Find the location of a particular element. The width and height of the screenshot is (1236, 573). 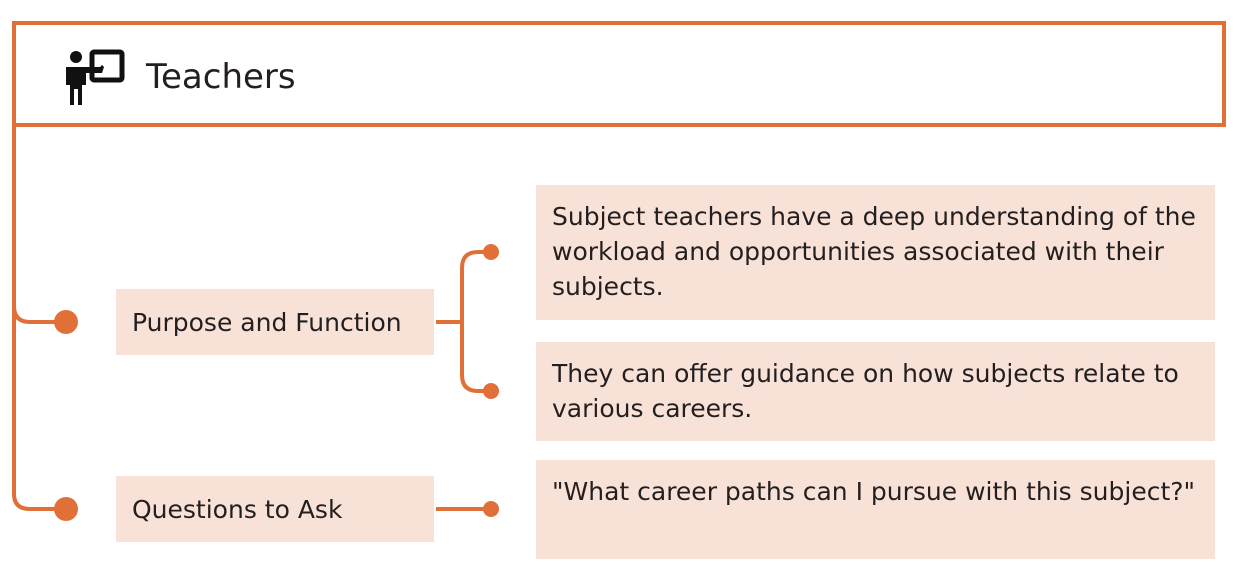

node-label-questions: Questions to Ask is located at coordinates (275, 509).